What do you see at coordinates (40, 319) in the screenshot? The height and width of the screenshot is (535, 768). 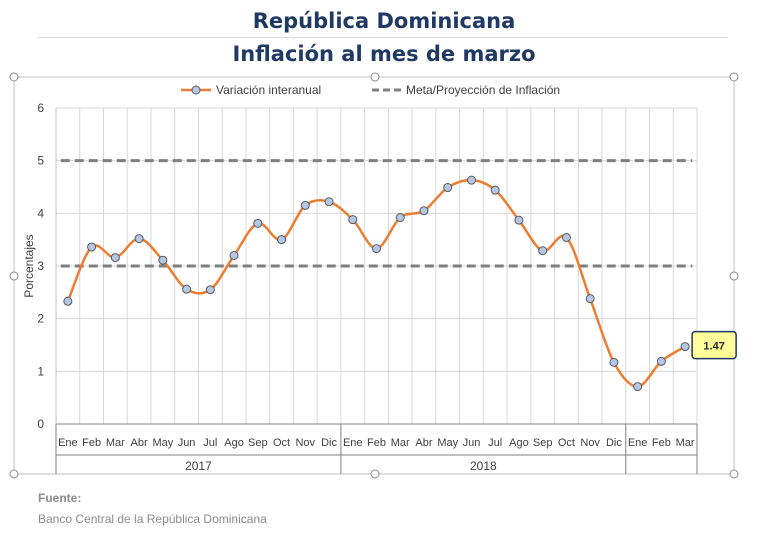 I see `y-tick-label: 2` at bounding box center [40, 319].